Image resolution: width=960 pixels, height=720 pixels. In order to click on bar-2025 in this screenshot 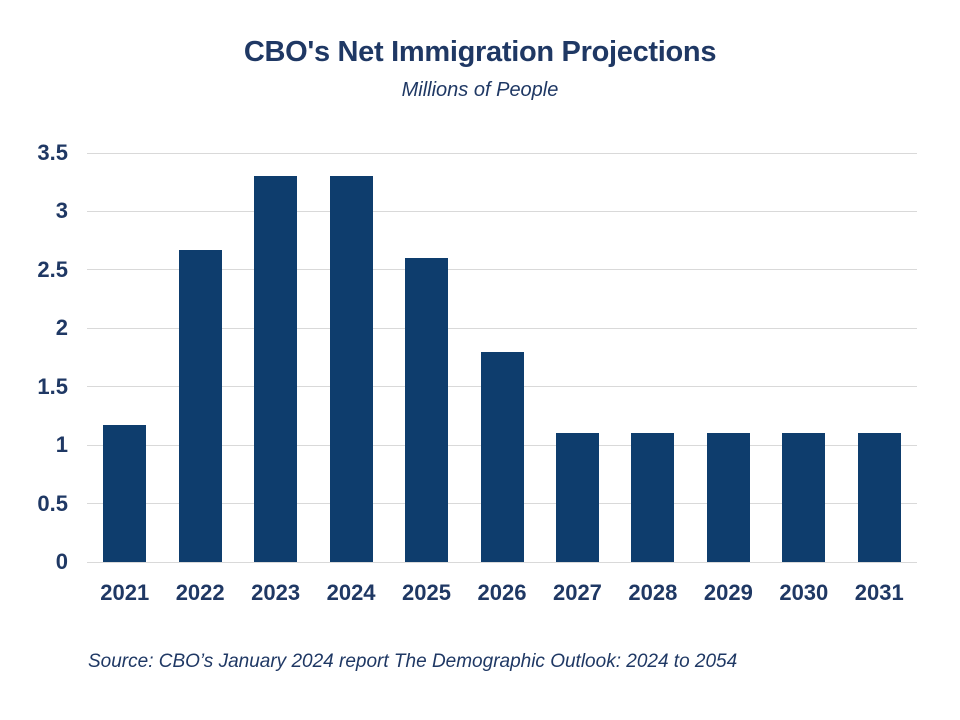, I will do `click(427, 410)`.